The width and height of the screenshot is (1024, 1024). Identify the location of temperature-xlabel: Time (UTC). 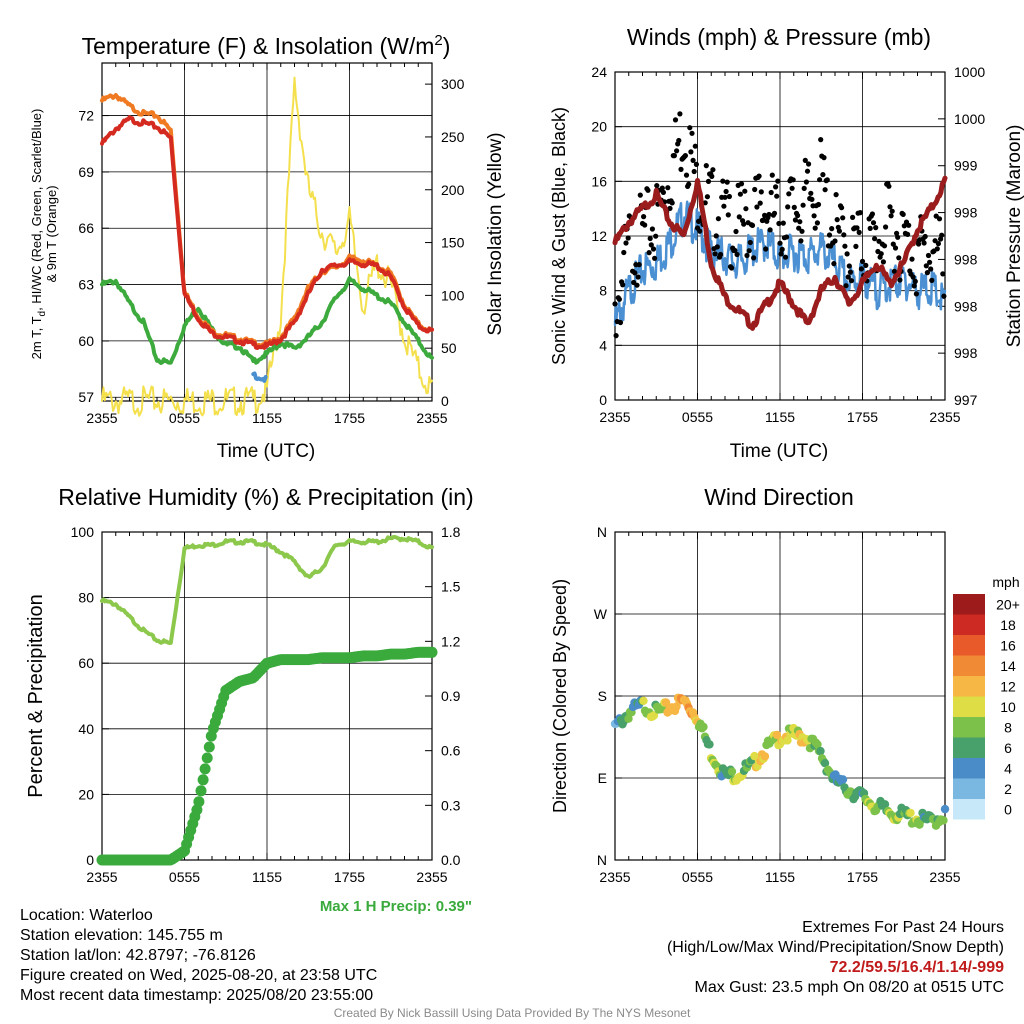
(266, 451).